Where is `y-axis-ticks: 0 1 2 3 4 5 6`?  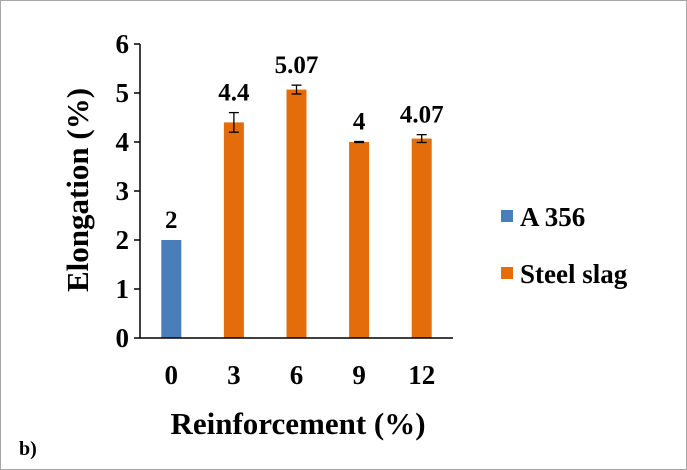 y-axis-ticks: 0 1 2 3 4 5 6 is located at coordinates (128, 191).